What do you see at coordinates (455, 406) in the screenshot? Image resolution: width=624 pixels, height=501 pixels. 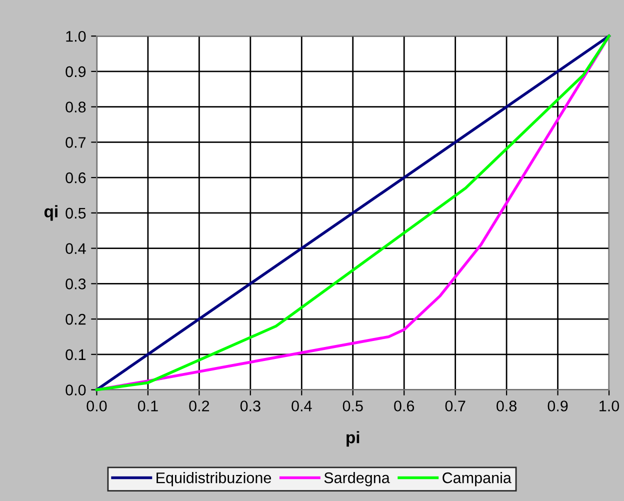 I see `x-tick-label: 0.7` at bounding box center [455, 406].